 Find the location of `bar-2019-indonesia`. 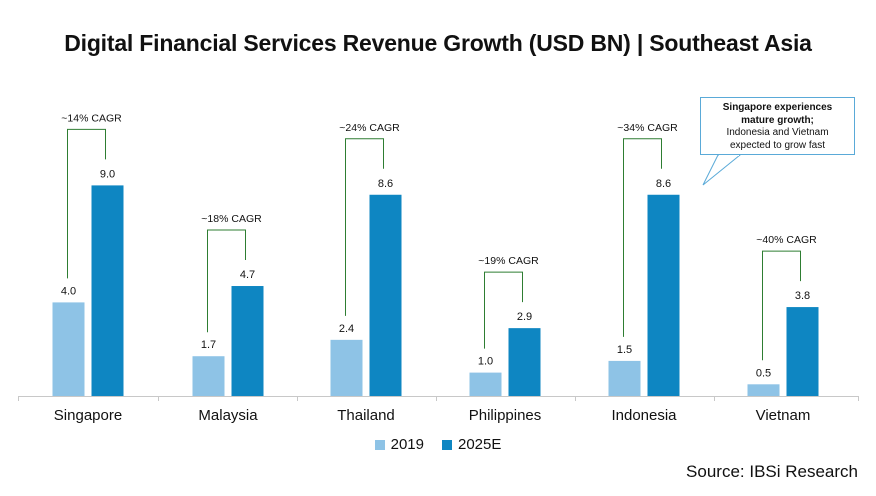

bar-2019-indonesia is located at coordinates (624, 378).